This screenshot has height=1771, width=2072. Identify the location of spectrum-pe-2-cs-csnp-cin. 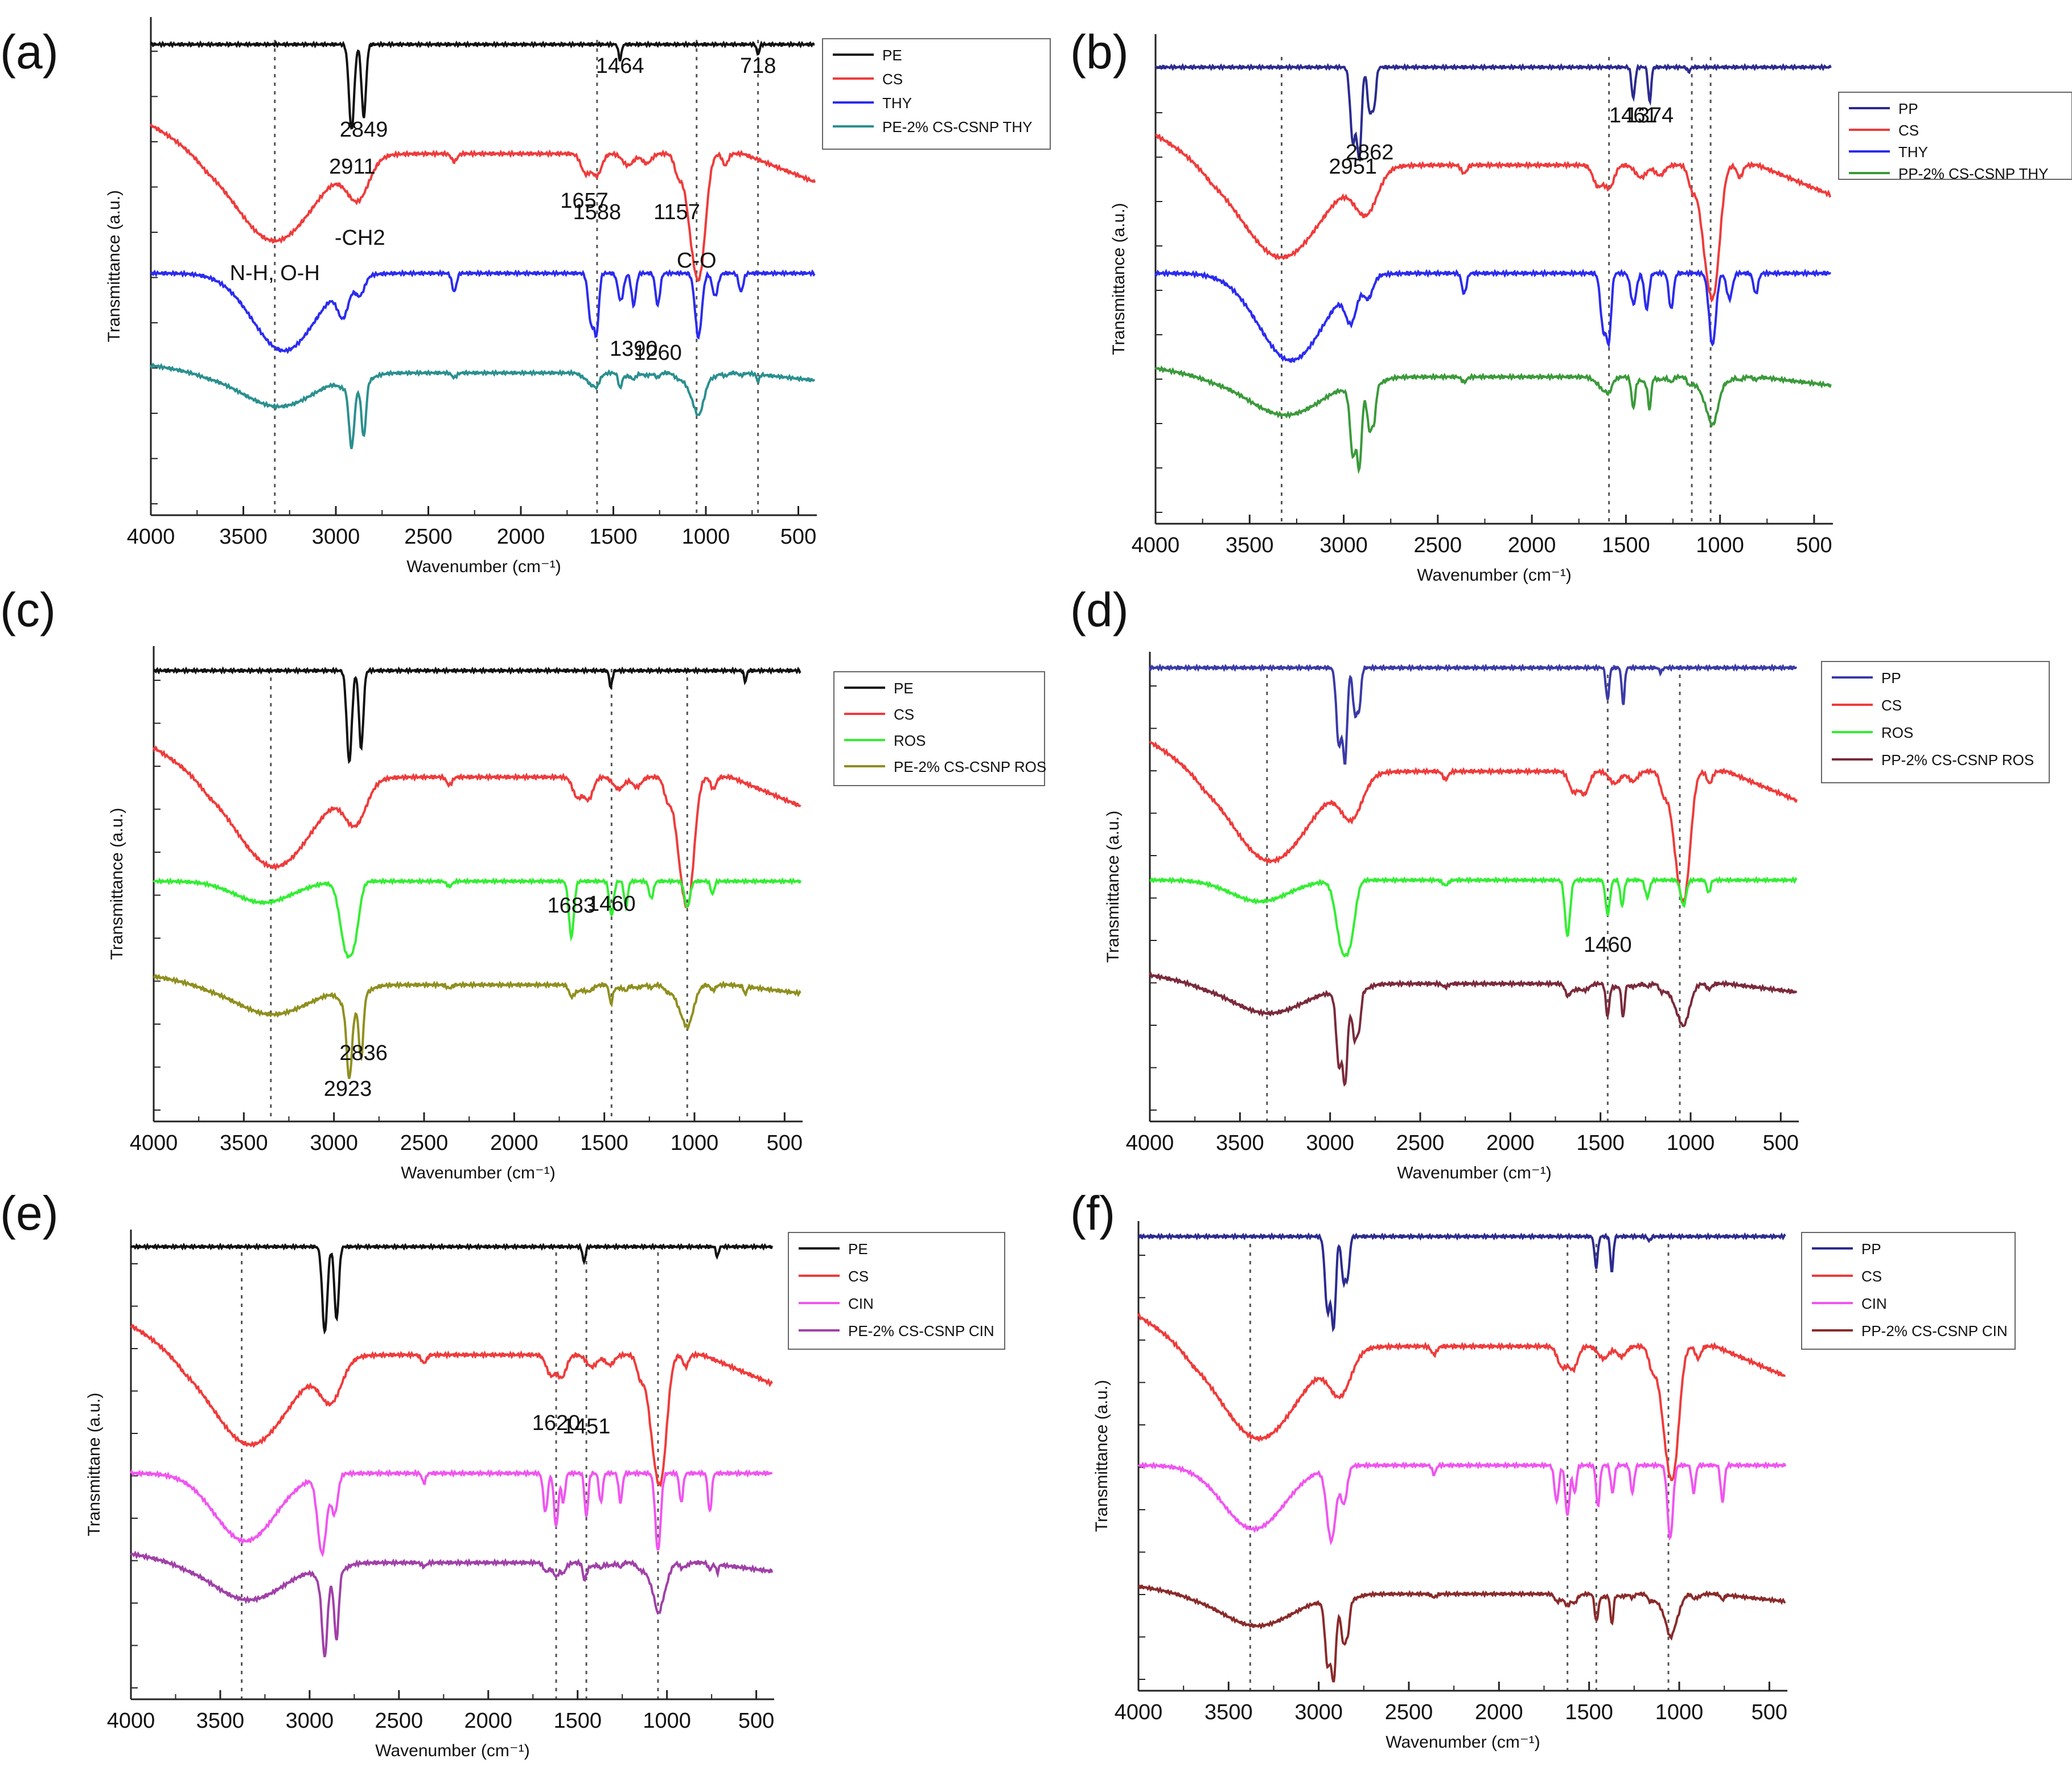
(452, 1604).